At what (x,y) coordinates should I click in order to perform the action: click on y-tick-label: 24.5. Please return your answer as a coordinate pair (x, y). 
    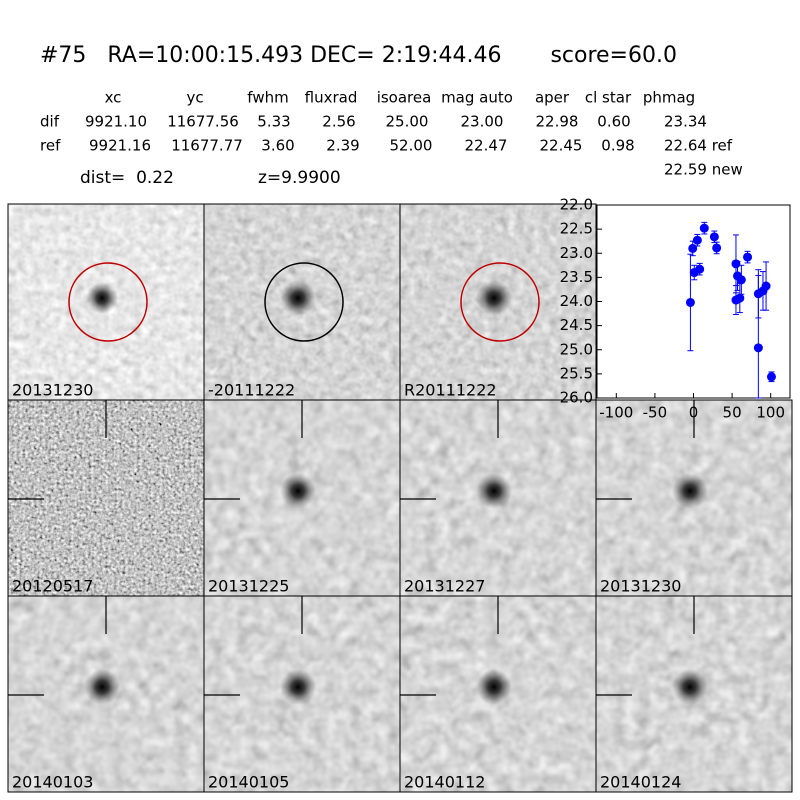
    Looking at the image, I should click on (576, 325).